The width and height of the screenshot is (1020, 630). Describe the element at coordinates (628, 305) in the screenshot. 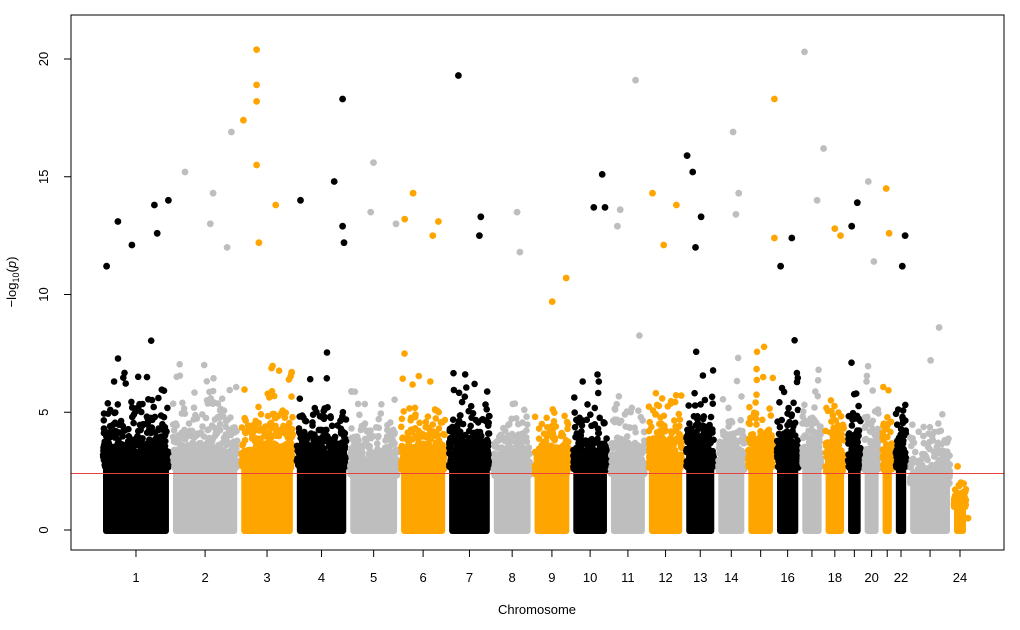

I see `chromosome-11-points` at that location.